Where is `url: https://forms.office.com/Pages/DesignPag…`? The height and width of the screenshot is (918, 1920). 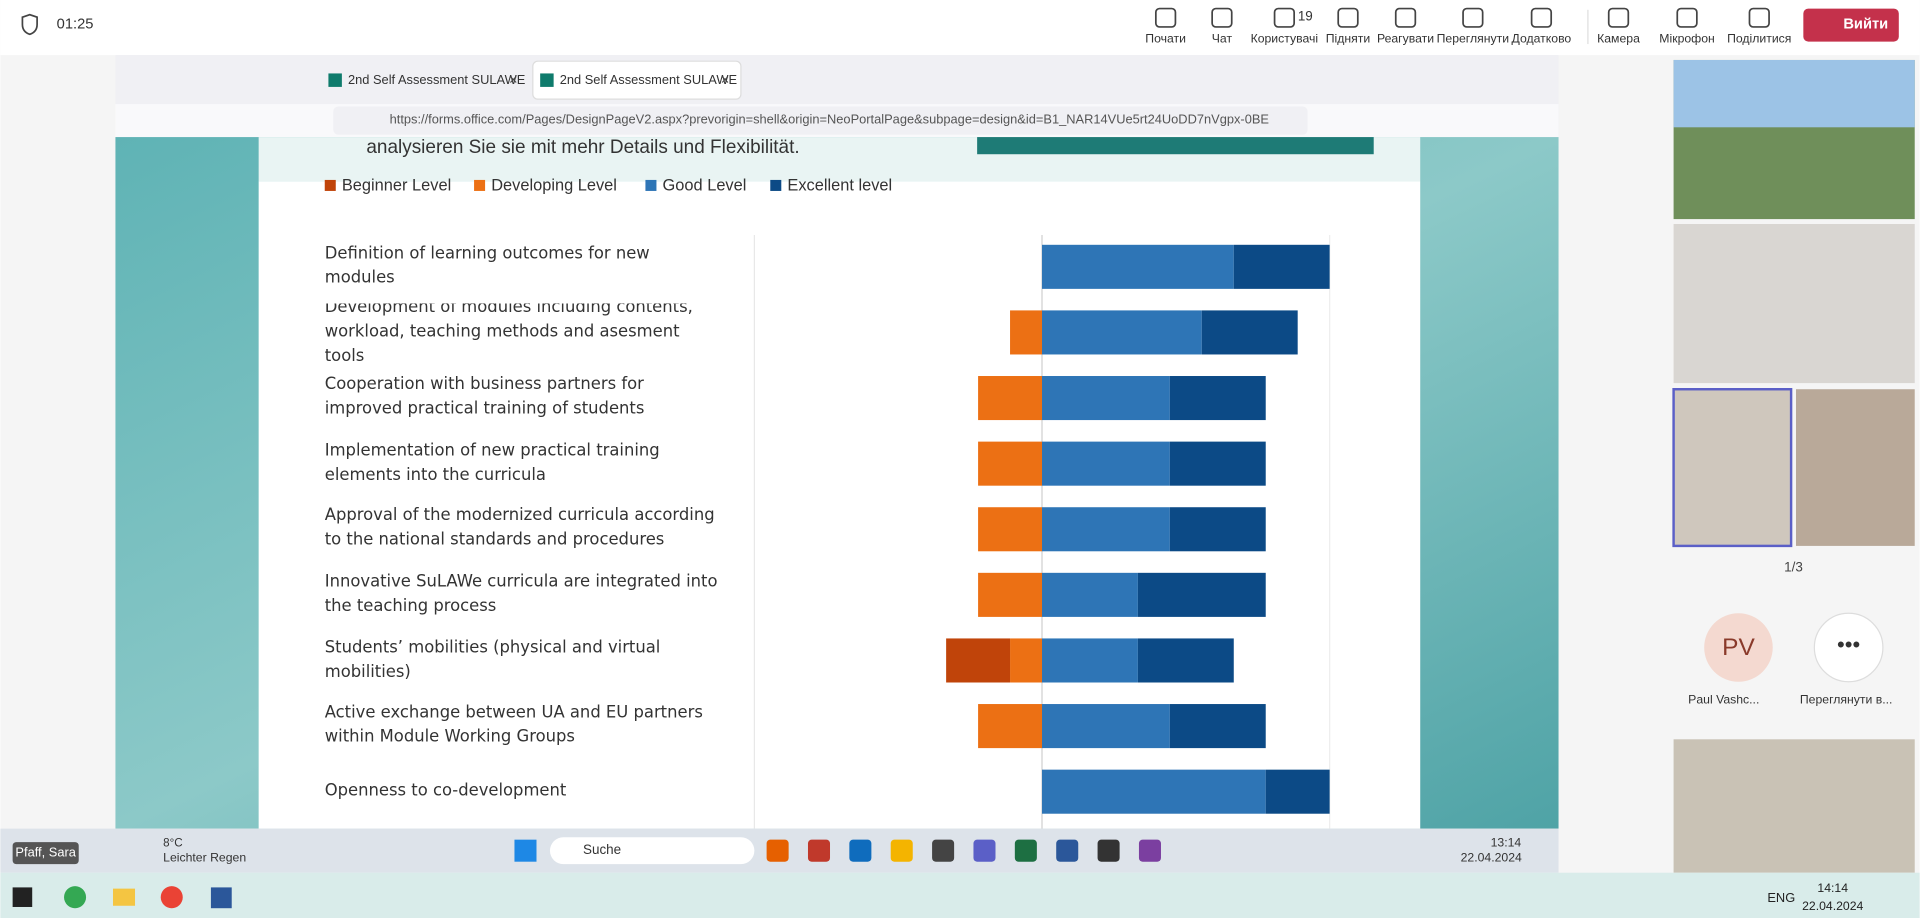
url: https://forms.office.com/Pages/DesignPag… is located at coordinates (830, 118).